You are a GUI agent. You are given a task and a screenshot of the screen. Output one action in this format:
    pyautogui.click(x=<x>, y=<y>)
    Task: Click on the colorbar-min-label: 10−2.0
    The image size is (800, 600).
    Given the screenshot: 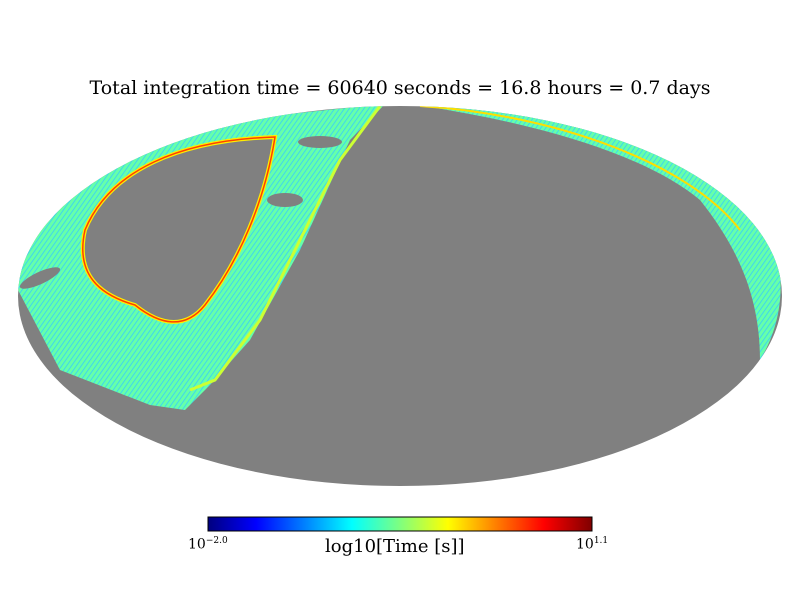 What is the action you would take?
    pyautogui.click(x=208, y=544)
    